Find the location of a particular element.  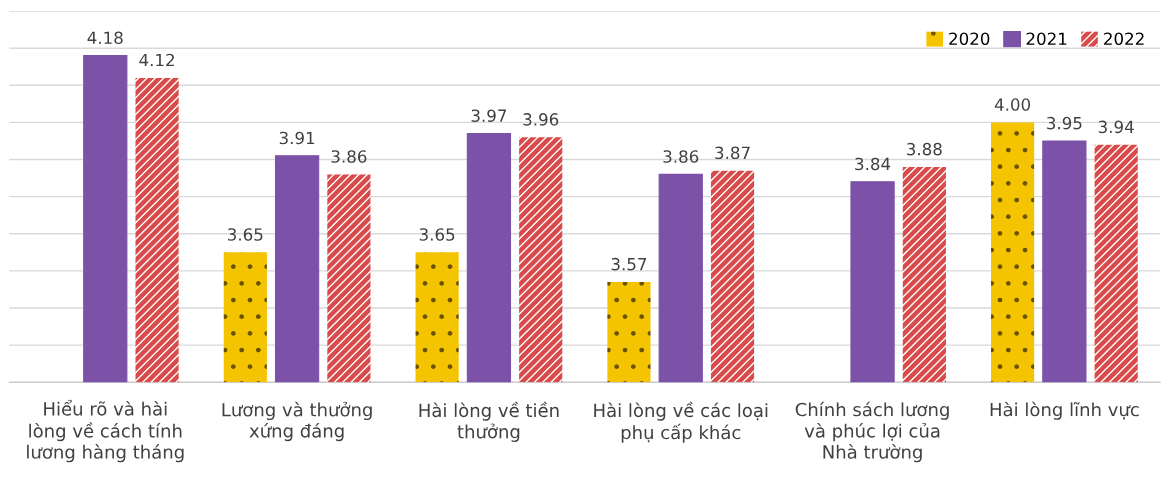

x-tick-label: Lương và thưởng xứng đáng is located at coordinates (297, 421).